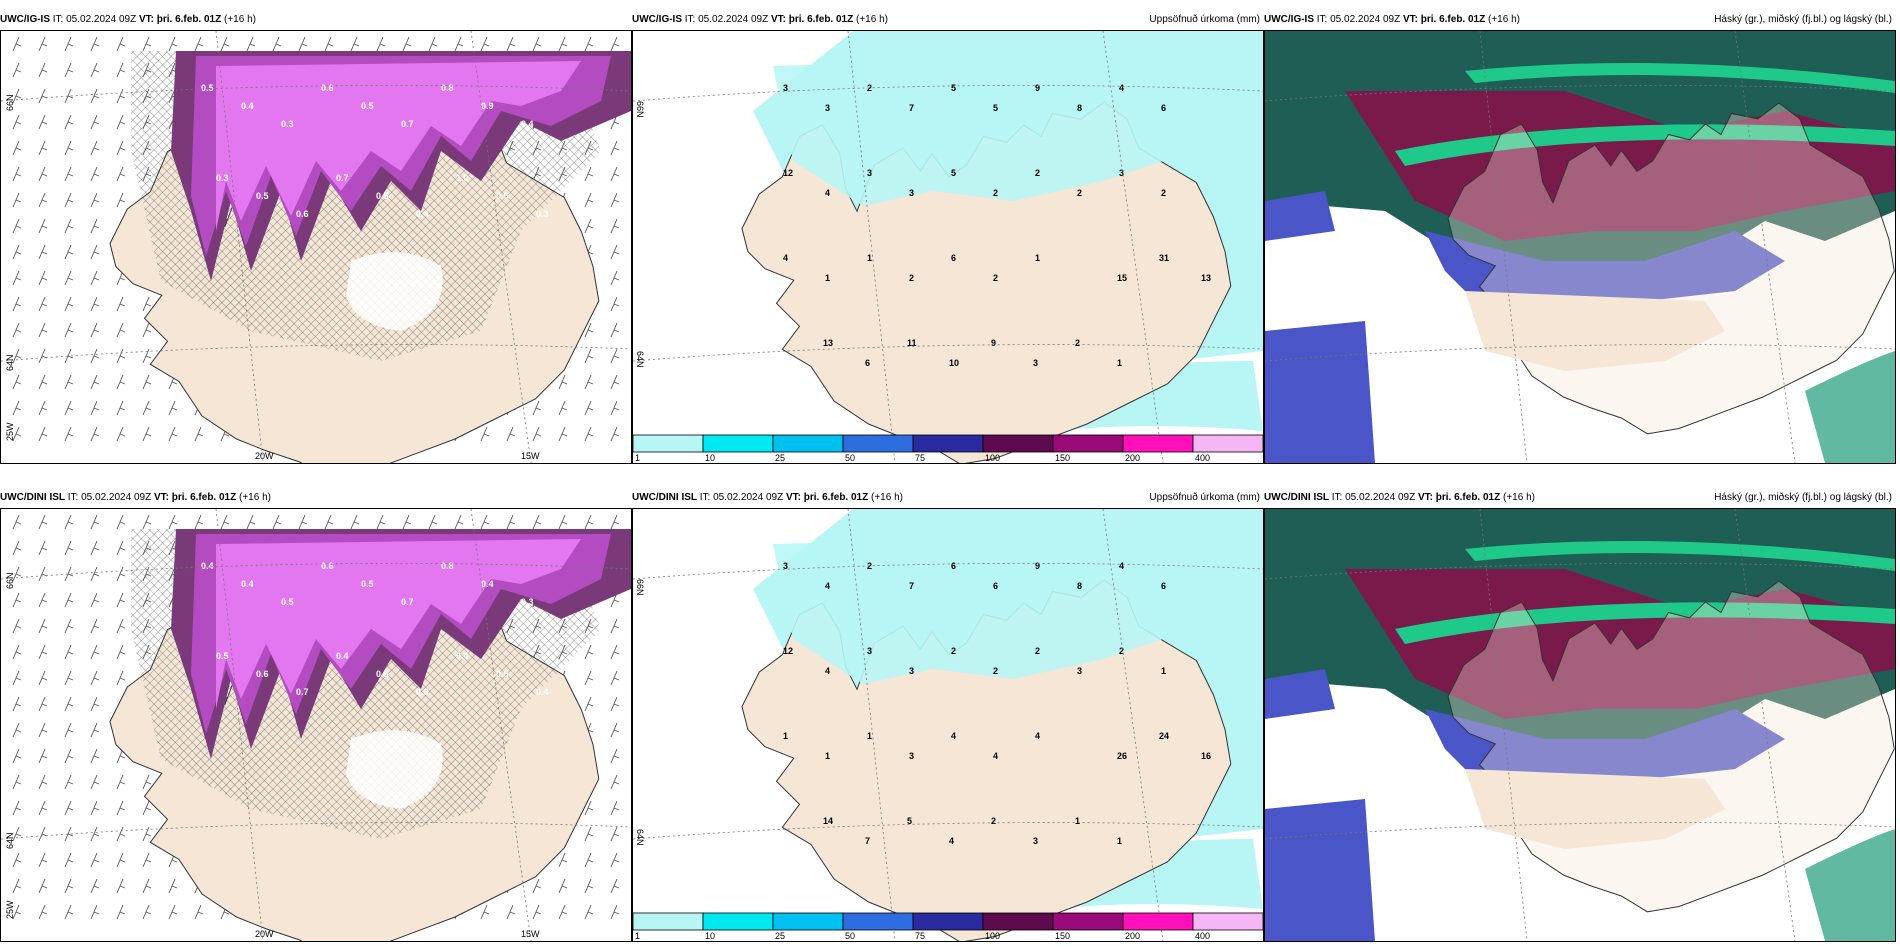  Describe the element at coordinates (1204, 19) in the screenshot. I see `panel-title: Uppsöfnuð úrkoma (mm)` at that location.